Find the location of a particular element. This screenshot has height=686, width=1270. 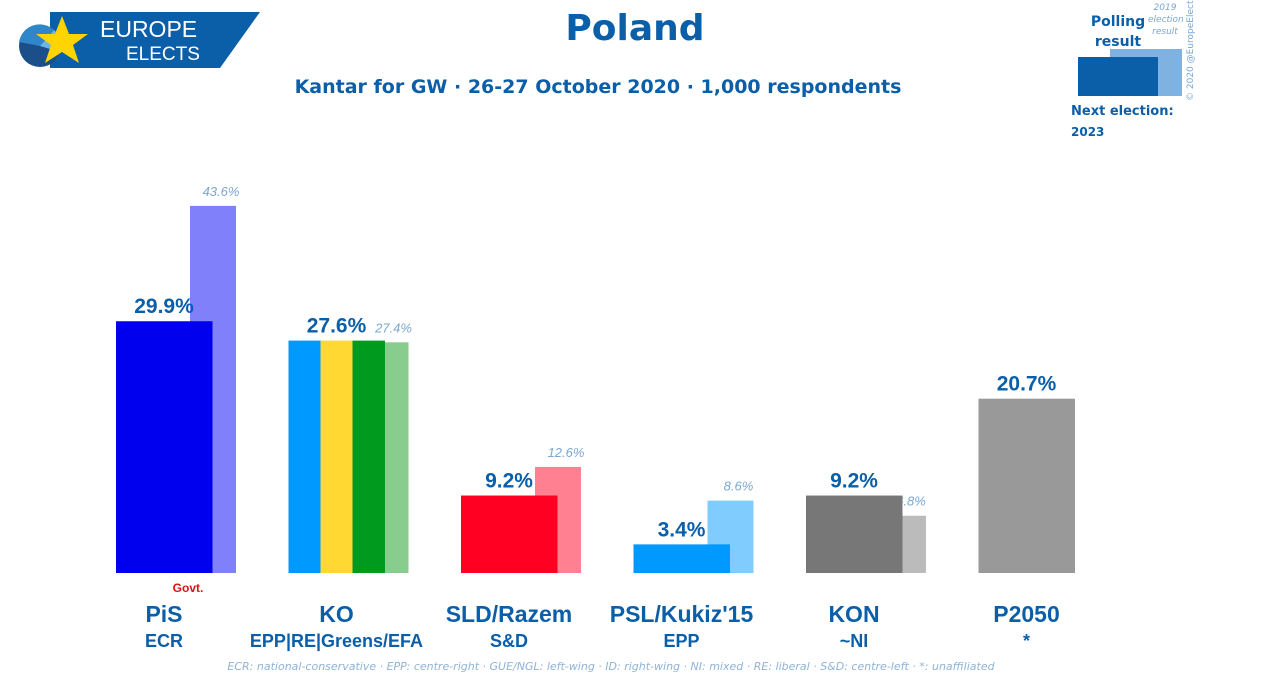

label-poll-5: 20.7% is located at coordinates (1027, 384).